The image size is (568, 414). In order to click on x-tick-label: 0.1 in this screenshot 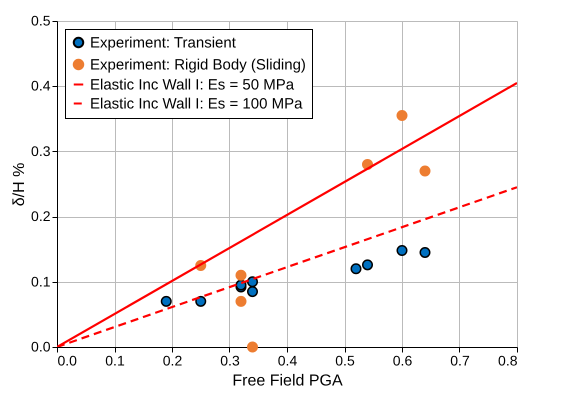, I will do `click(115, 360)`.